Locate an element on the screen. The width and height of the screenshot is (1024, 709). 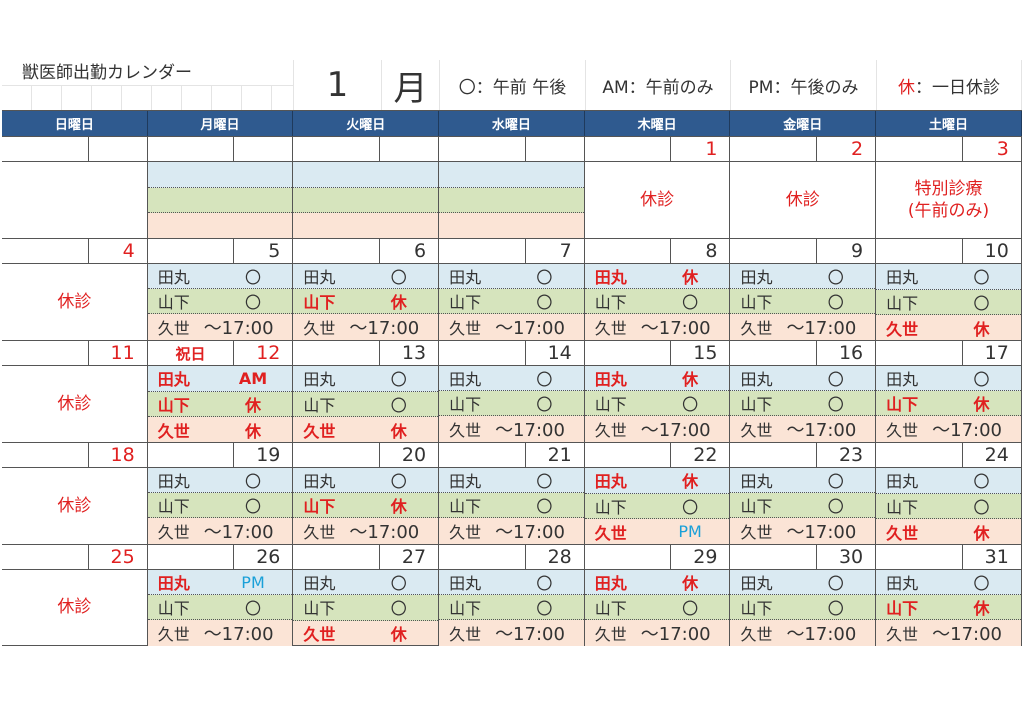
staff-row: 久世 PM is located at coordinates (657, 532).